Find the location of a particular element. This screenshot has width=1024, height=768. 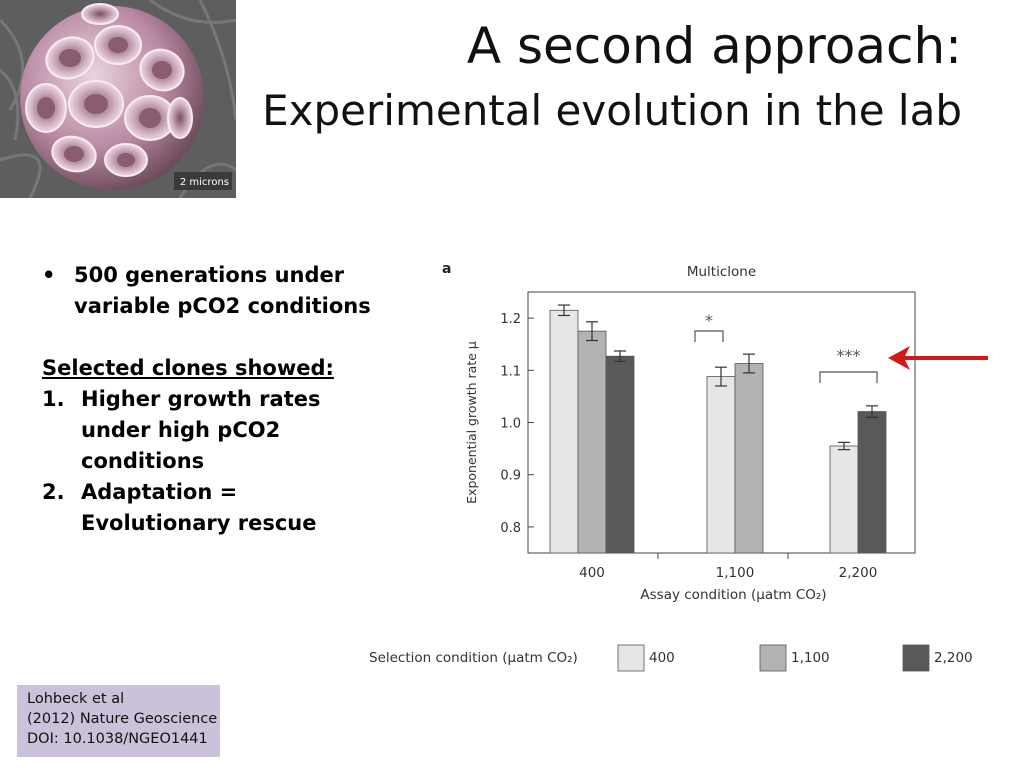

panel-label: a is located at coordinates (446, 269).